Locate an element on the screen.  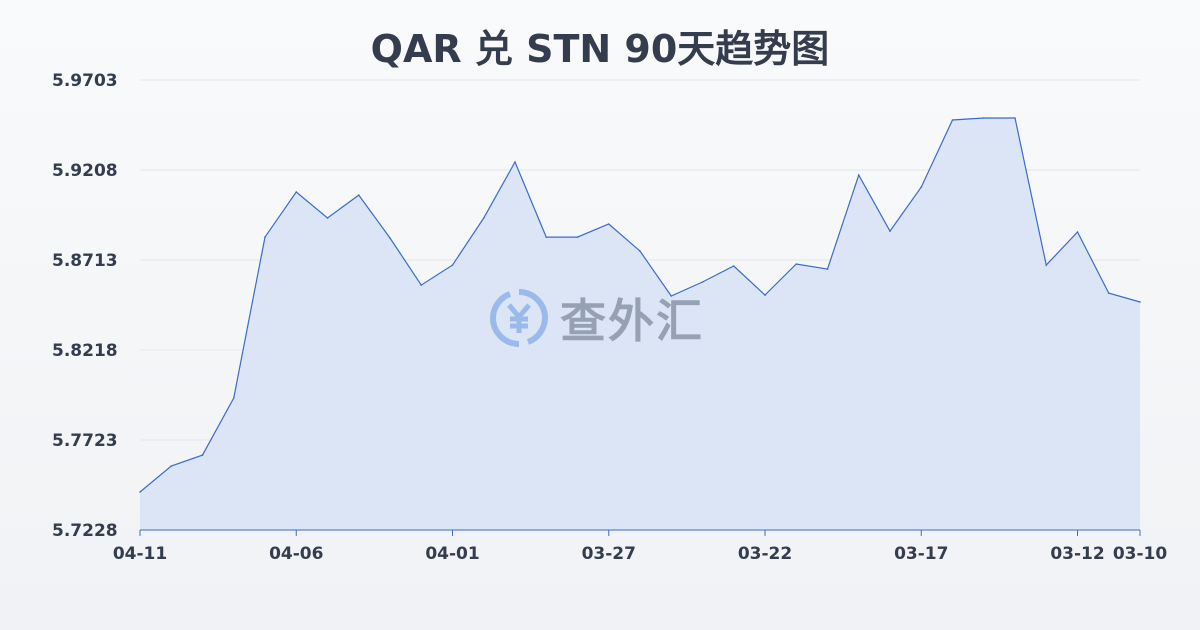
x-tick-label: 03-17 is located at coordinates (921, 554).